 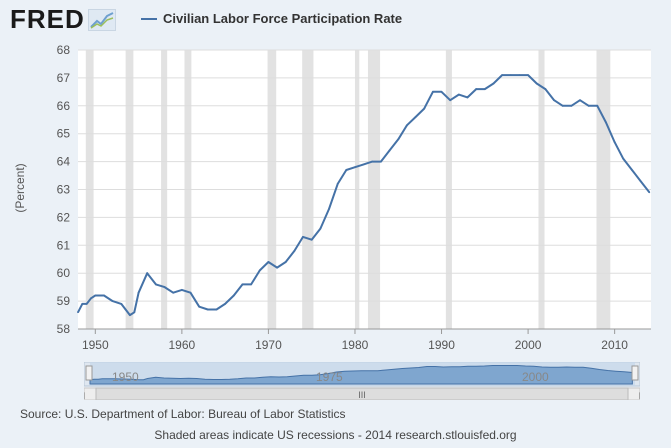 I want to click on range-navigator: 1950 1975 2000 III ◀ ▶, so click(x=362, y=381).